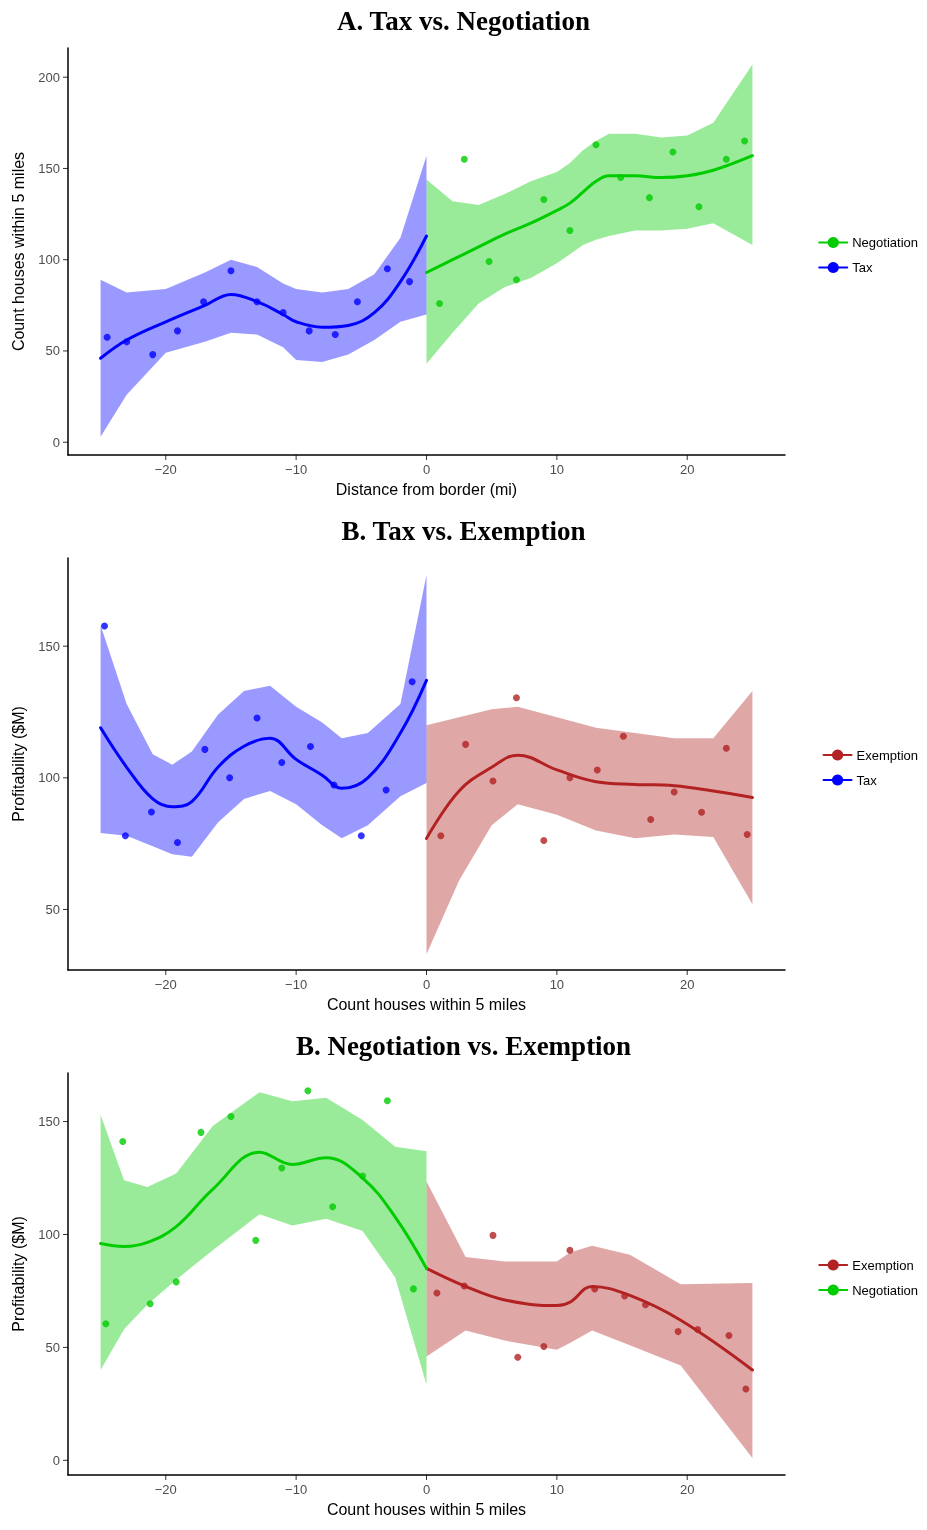 The height and width of the screenshot is (1530, 927). Describe the element at coordinates (463, 20) in the screenshot. I see `chart-title: A. Tax vs. Negotiation` at that location.